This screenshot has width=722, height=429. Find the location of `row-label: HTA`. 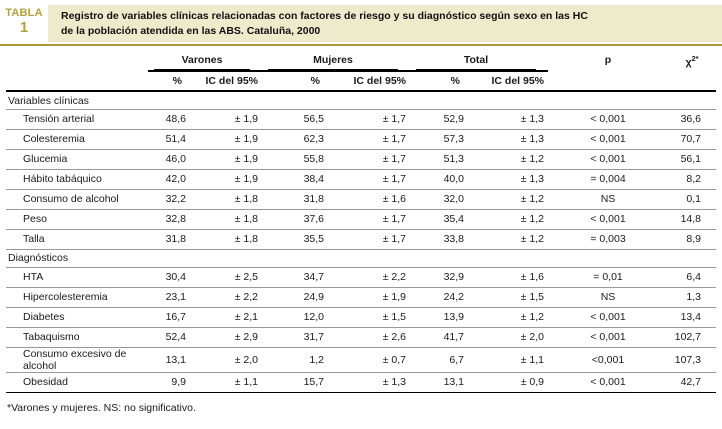

row-label: HTA is located at coordinates (77, 277).